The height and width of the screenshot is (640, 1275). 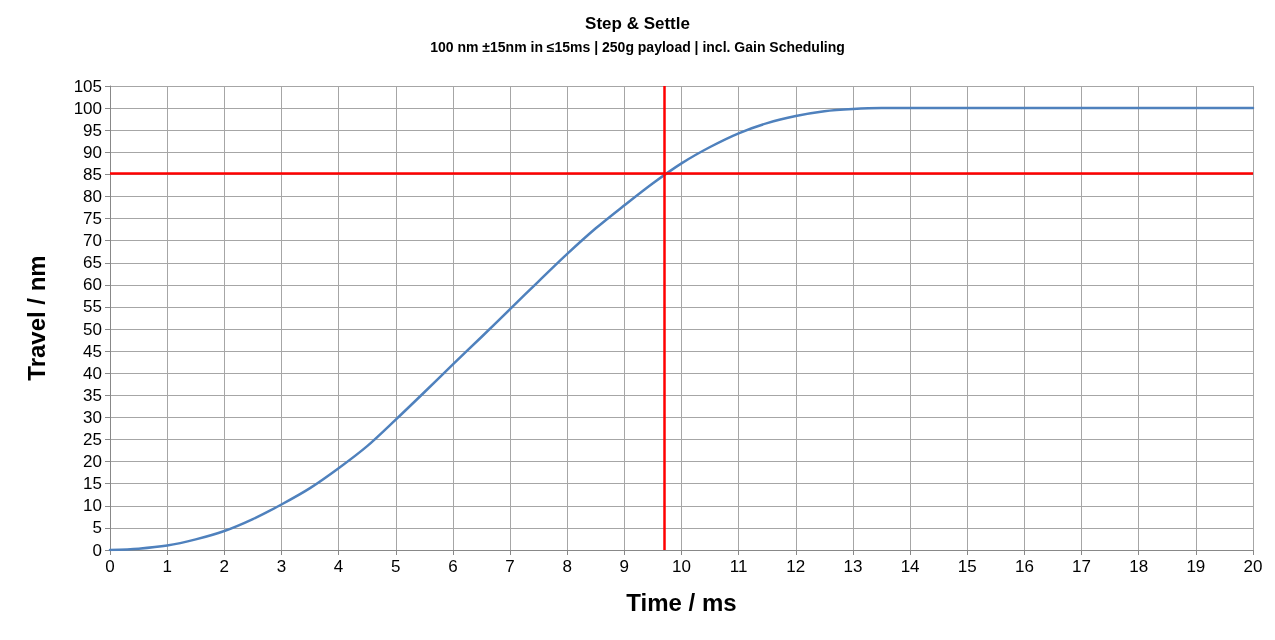 What do you see at coordinates (87, 86) in the screenshot?
I see `y-tick-label: 105` at bounding box center [87, 86].